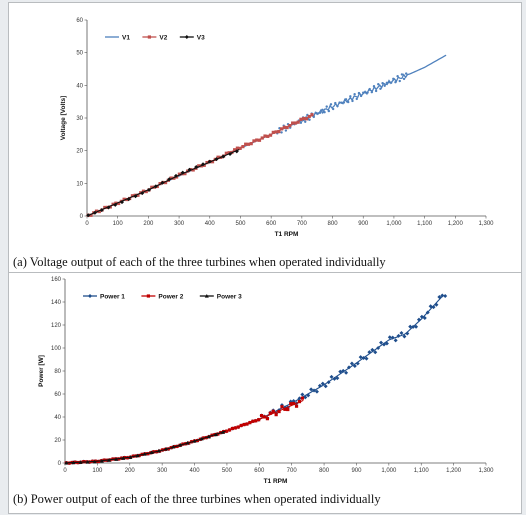 Image resolution: width=526 pixels, height=515 pixels. What do you see at coordinates (425, 224) in the screenshot?
I see `voltage-x-tick-label: 1,100` at bounding box center [425, 224].